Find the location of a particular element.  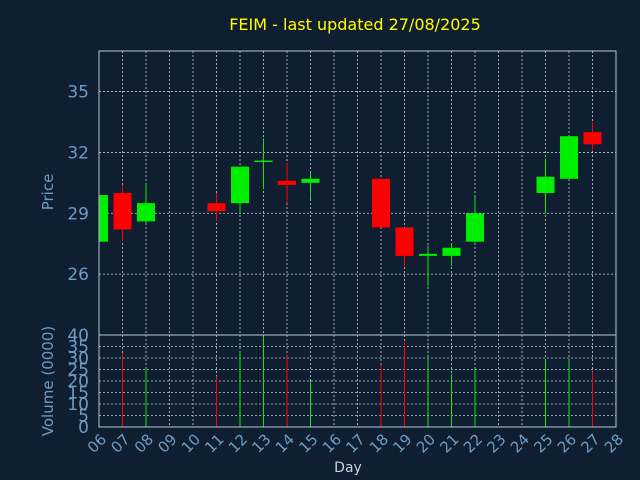

price-tick-label: 26 is located at coordinates (78, 275).